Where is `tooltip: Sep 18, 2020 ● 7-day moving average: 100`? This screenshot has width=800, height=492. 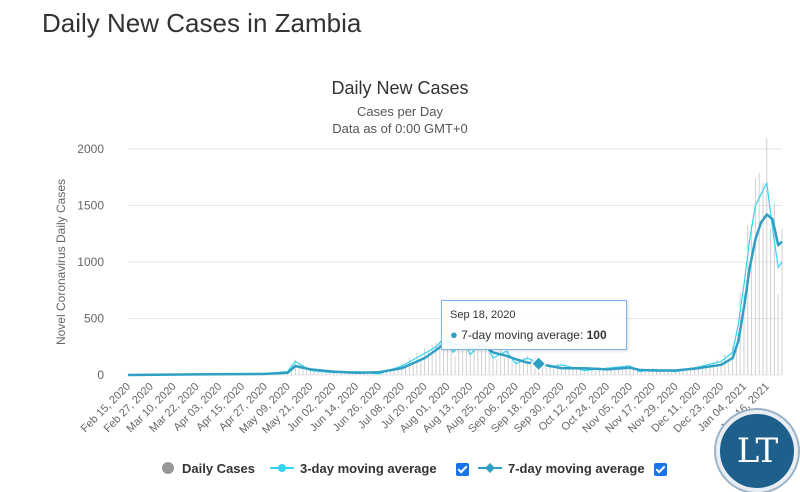
tooltip: Sep 18, 2020 ● 7-day moving average: 100 is located at coordinates (534, 325).